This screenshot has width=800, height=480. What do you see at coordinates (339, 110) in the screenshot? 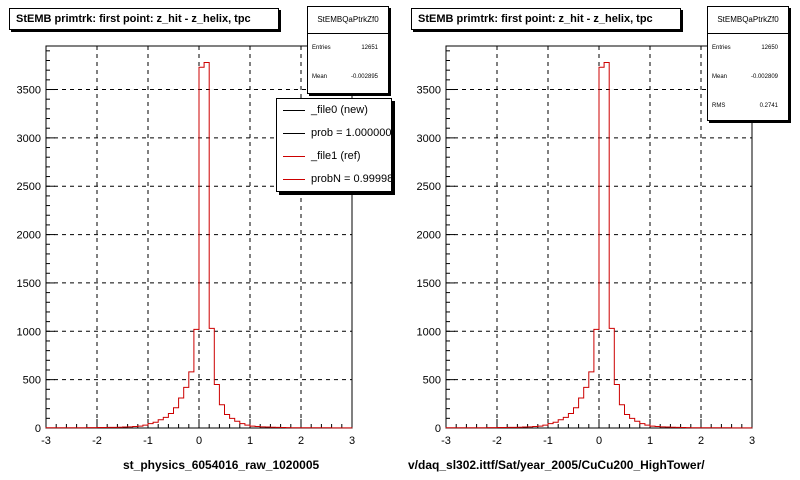
I see `legend-label-file0: _file0 (new)` at bounding box center [339, 110].